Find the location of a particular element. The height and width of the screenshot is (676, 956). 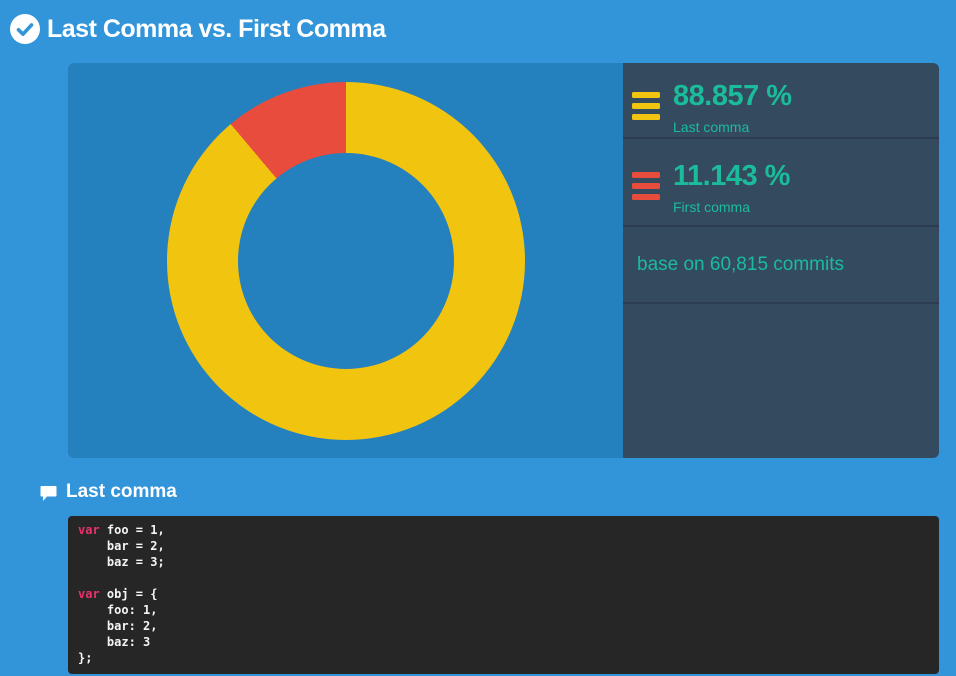

stat-label: Last comma is located at coordinates (711, 127).